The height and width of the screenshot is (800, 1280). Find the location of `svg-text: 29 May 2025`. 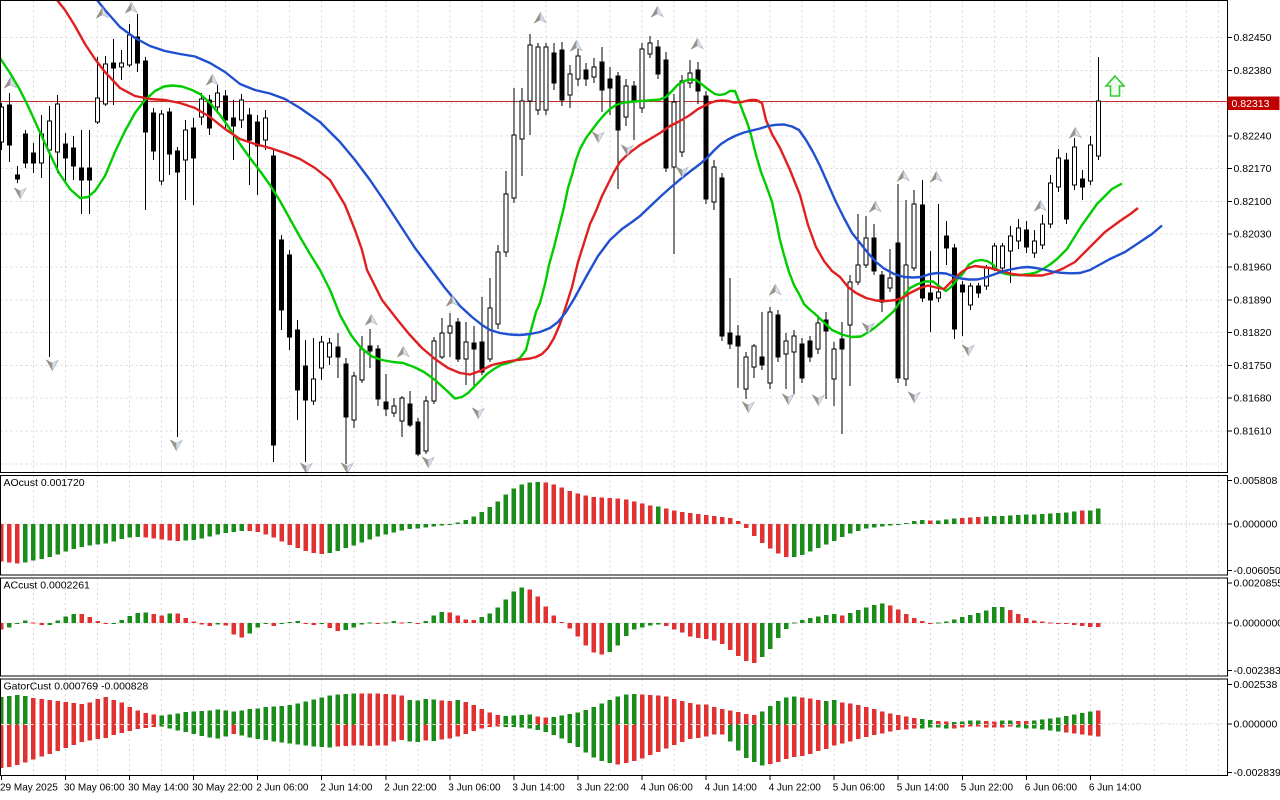

svg-text: 29 May 2025 is located at coordinates (29, 788).